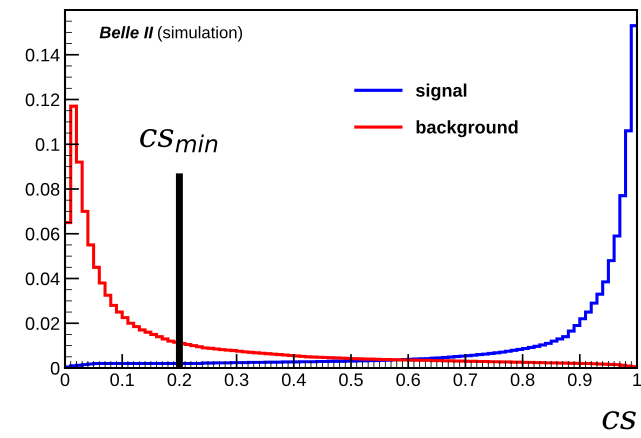 Image resolution: width=641 pixels, height=438 pixels. Describe the element at coordinates (236, 379) in the screenshot. I see `x-tick-label: 0.3` at that location.